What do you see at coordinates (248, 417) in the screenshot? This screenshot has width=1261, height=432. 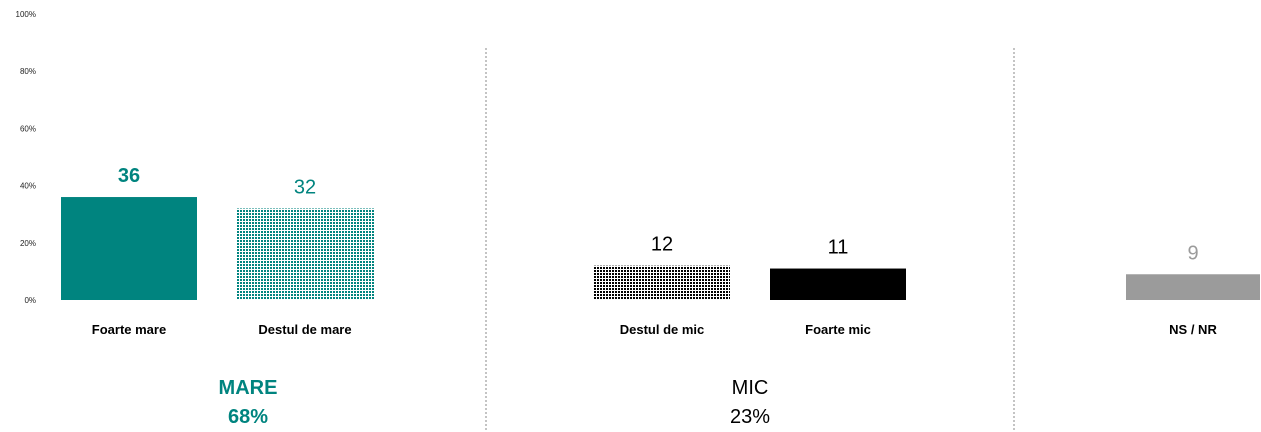 I see `group-total: 68%` at bounding box center [248, 417].